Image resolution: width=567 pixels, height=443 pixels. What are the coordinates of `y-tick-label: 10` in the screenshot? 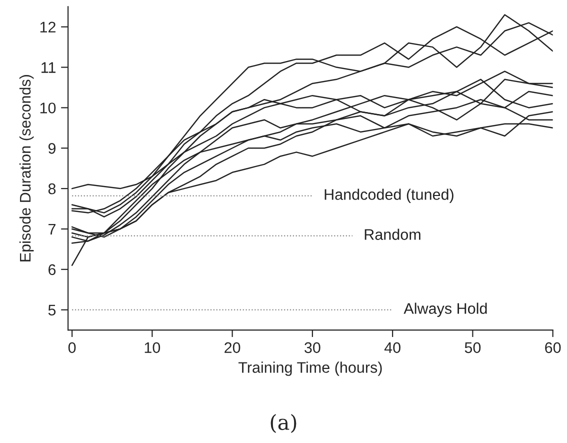 It's located at (48, 108).